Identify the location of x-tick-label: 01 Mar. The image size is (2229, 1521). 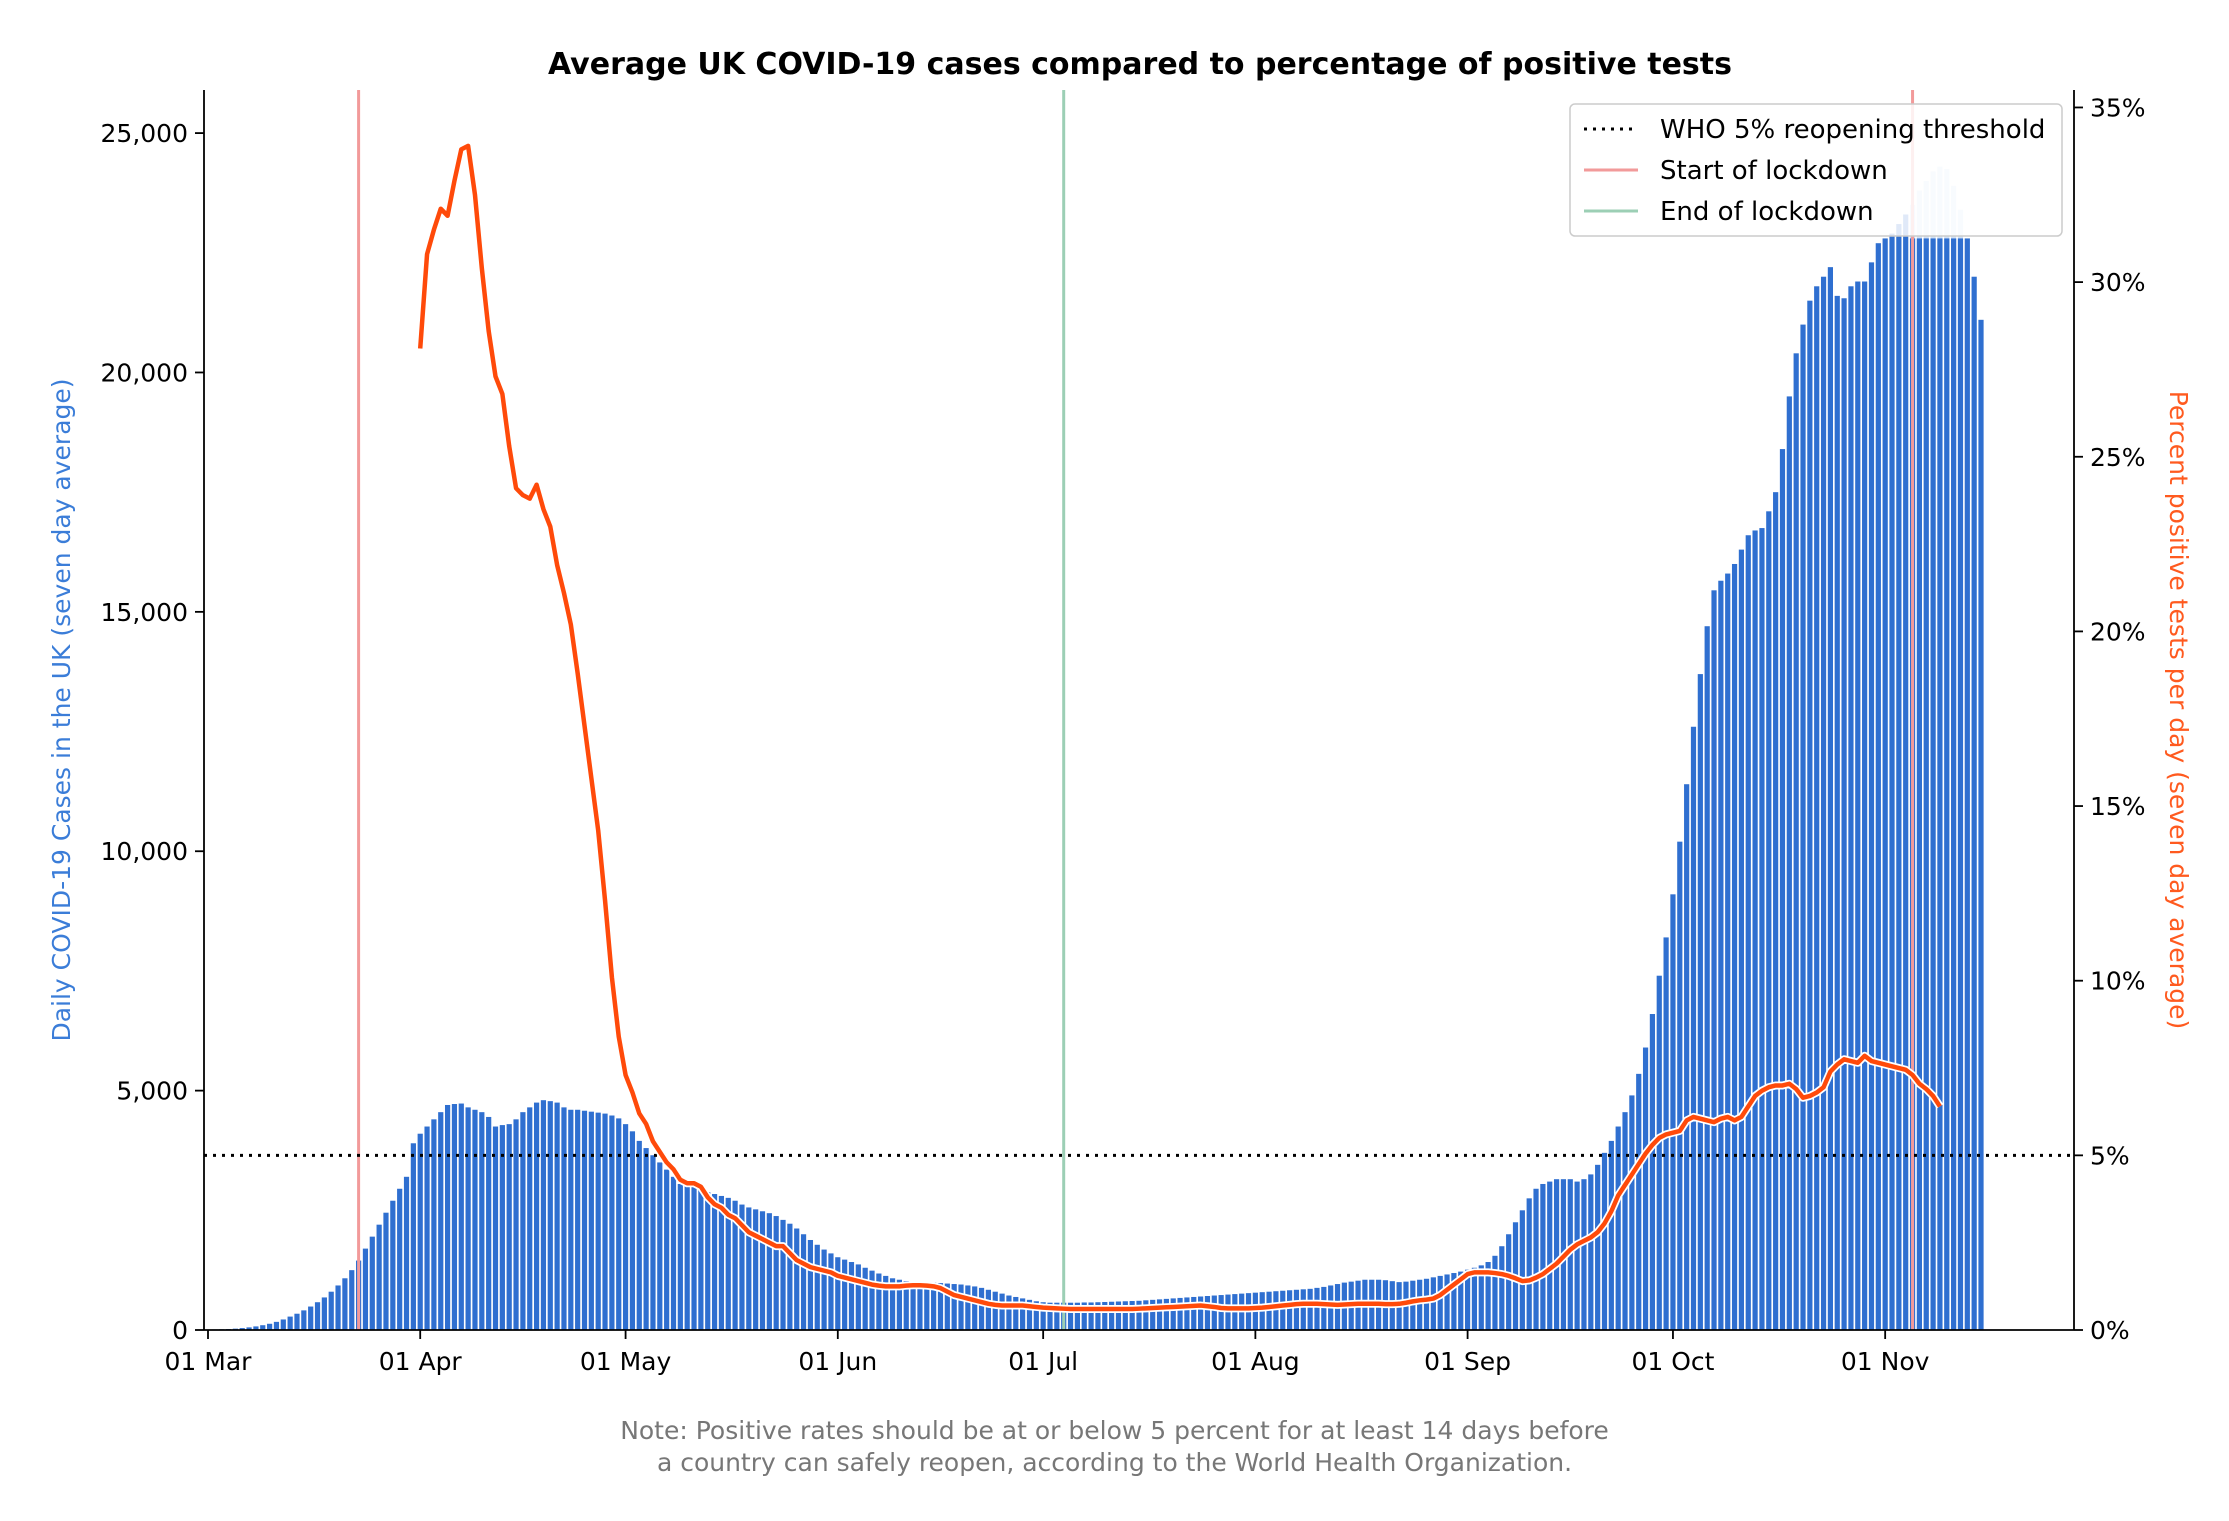
(209, 1361).